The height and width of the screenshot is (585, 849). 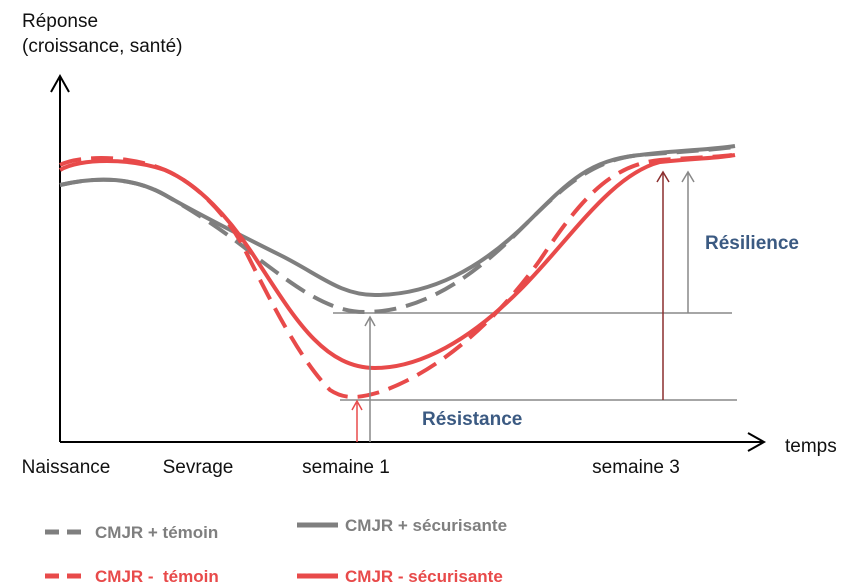 What do you see at coordinates (60, 83) in the screenshot?
I see `y-arrow` at bounding box center [60, 83].